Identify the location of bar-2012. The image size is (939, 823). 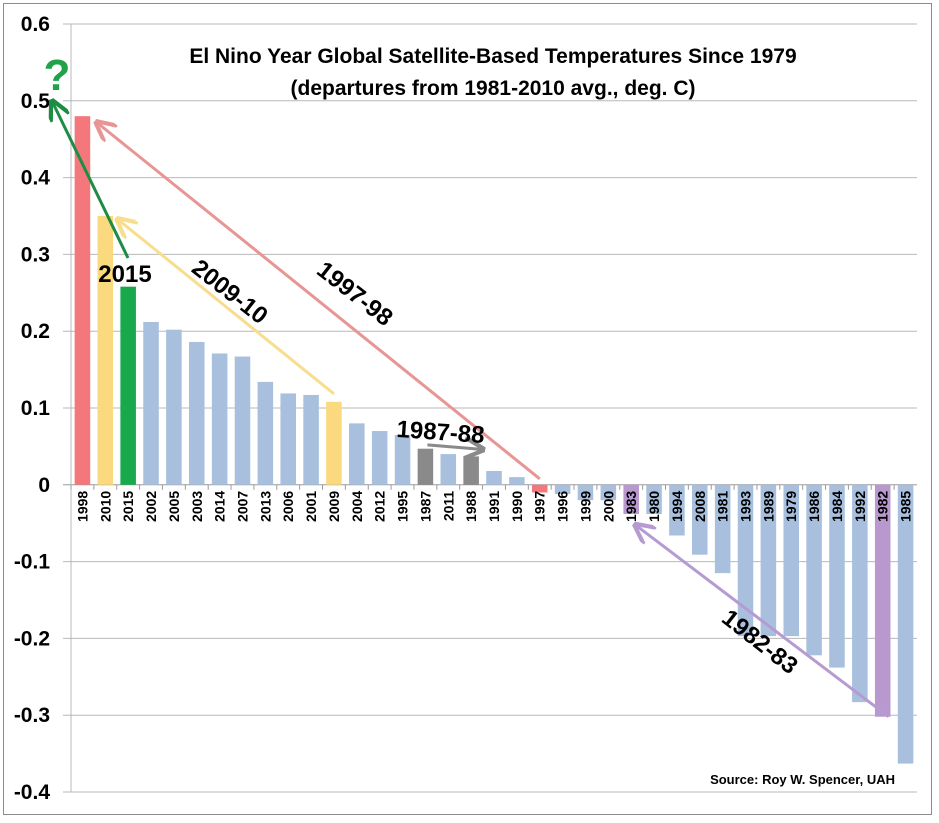
(379, 458).